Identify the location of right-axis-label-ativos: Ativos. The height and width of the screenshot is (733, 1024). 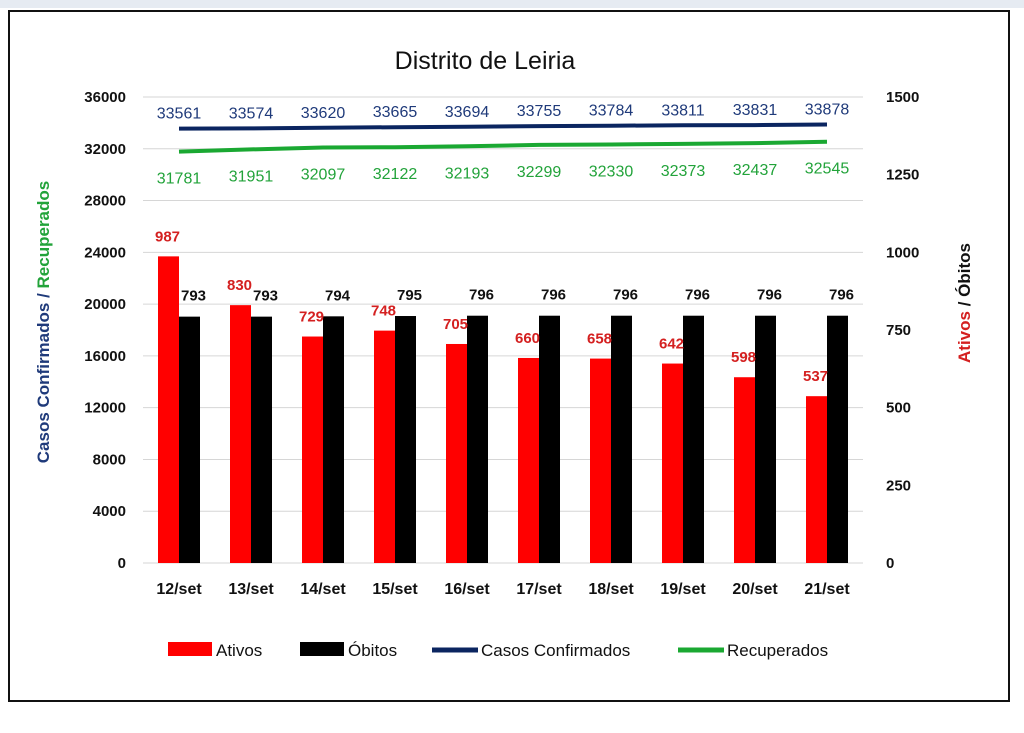
(964, 337).